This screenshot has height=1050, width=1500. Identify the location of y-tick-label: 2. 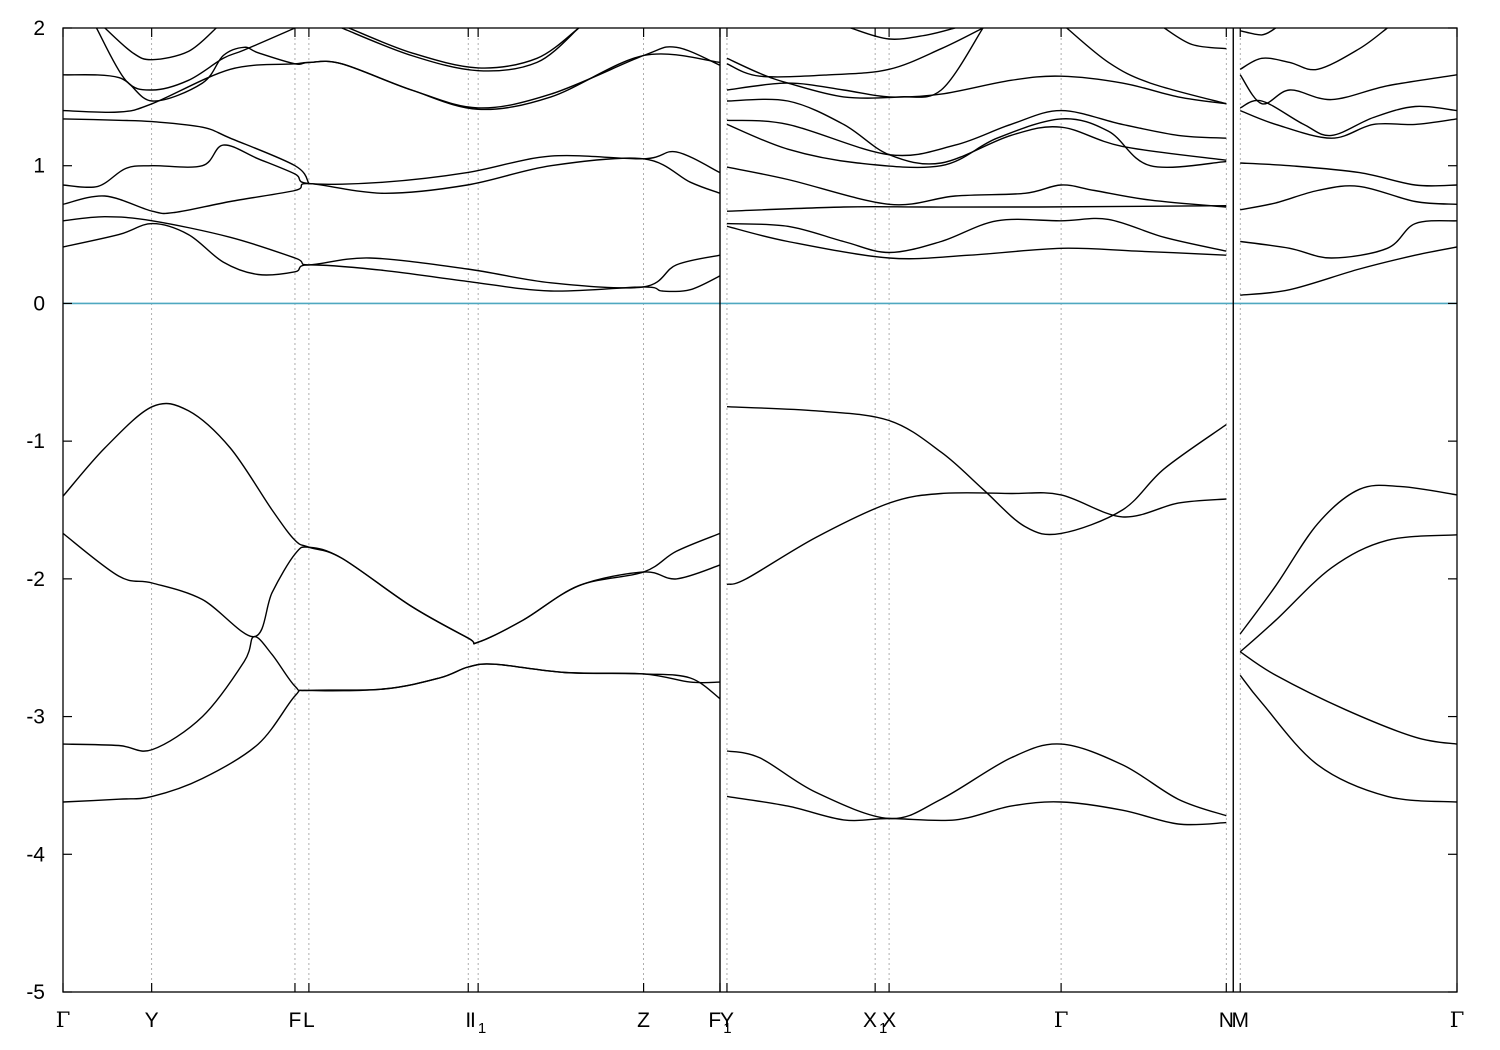
(39, 28).